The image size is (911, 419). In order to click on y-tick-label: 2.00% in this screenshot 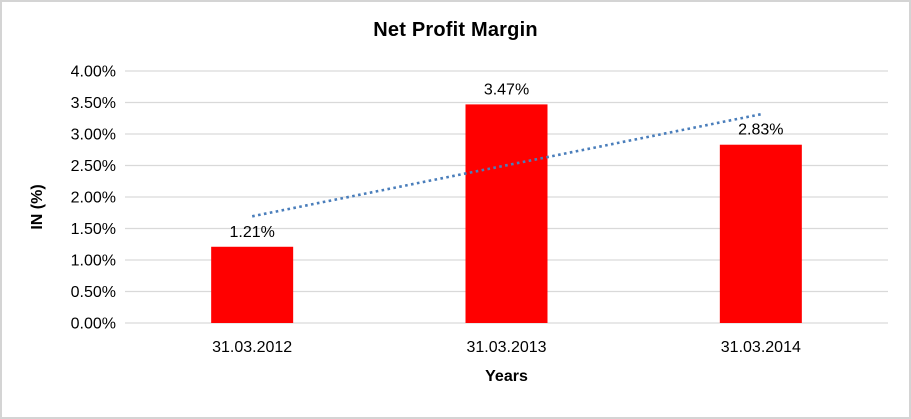, I will do `click(93, 198)`.